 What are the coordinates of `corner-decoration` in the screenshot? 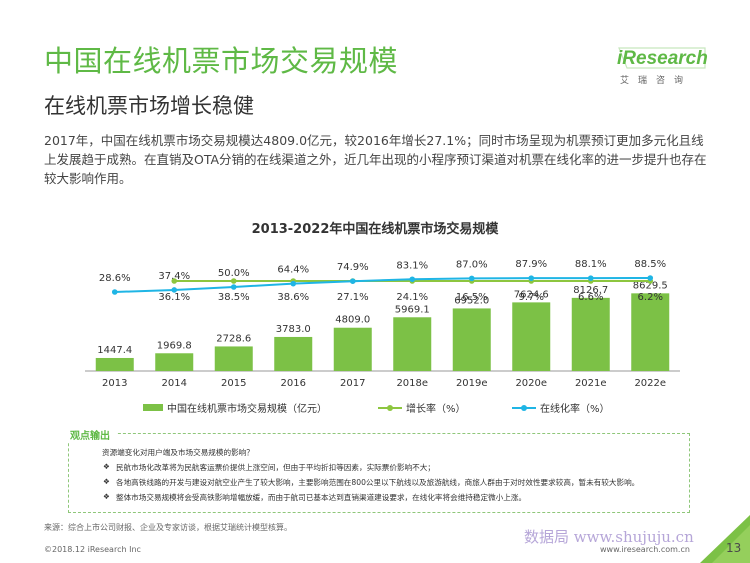 It's located at (725, 539).